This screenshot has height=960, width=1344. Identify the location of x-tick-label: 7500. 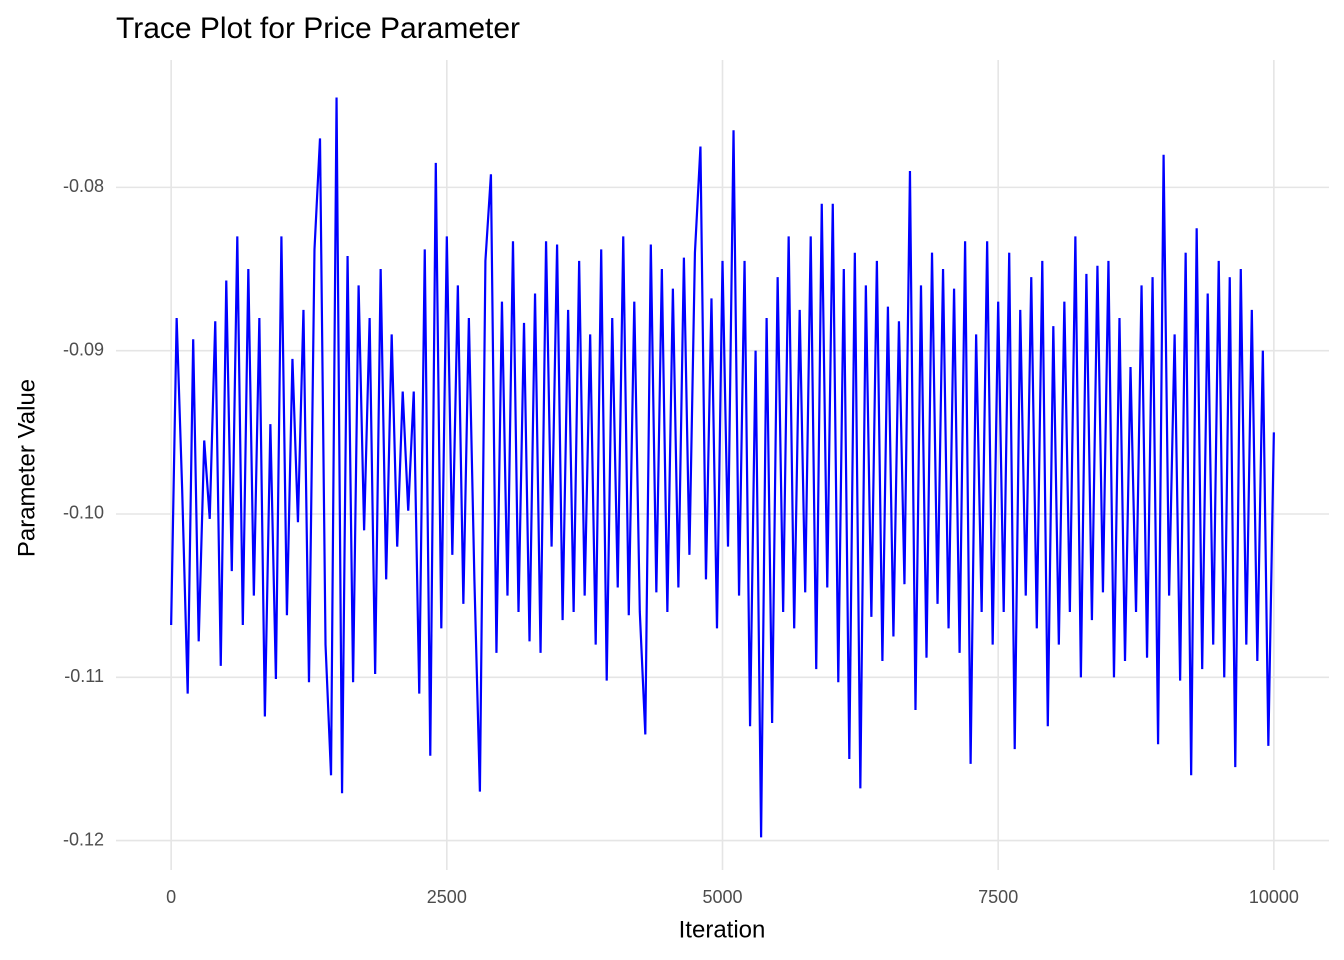
(998, 897).